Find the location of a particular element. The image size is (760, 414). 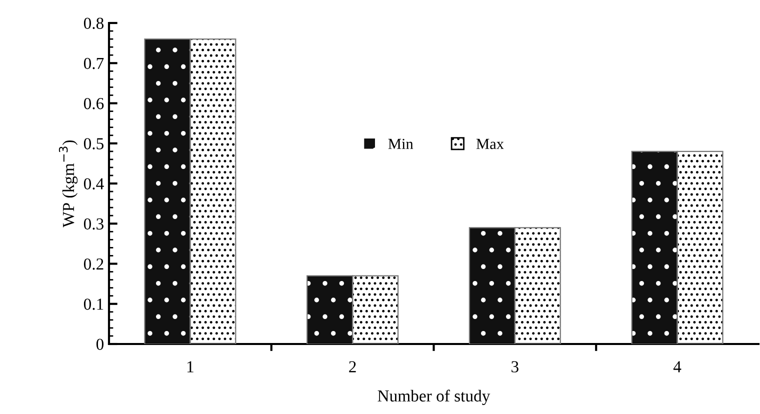

y-axis-title: WP (kgm$^{−3}$) is located at coordinates (68, 184).